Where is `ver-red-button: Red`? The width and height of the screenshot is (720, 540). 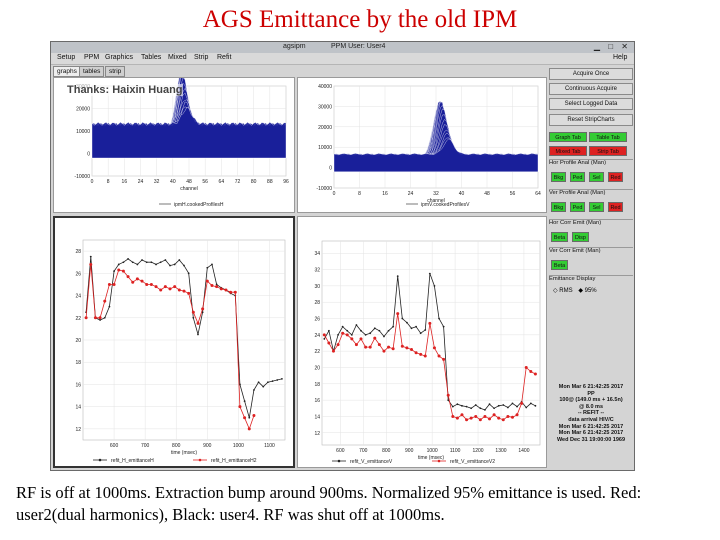 ver-red-button: Red is located at coordinates (615, 207).